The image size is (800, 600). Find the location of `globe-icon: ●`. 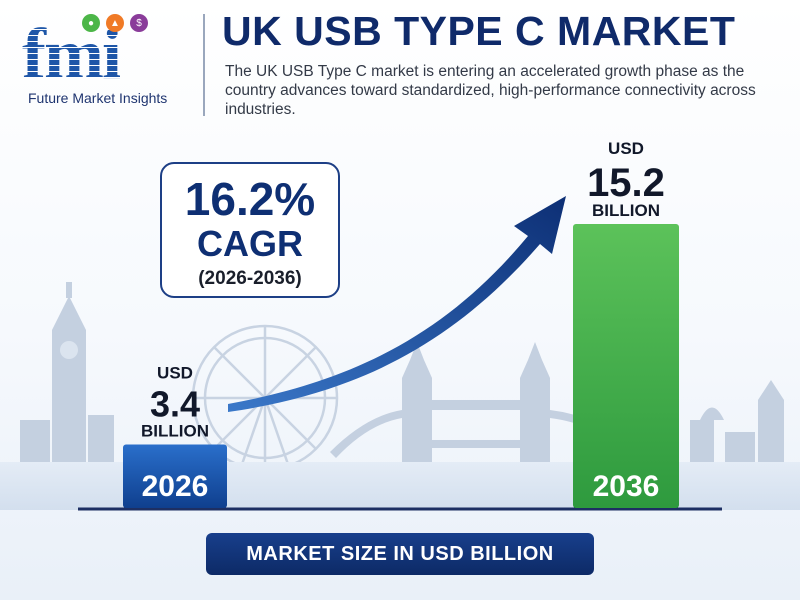

globe-icon: ● is located at coordinates (91, 23).